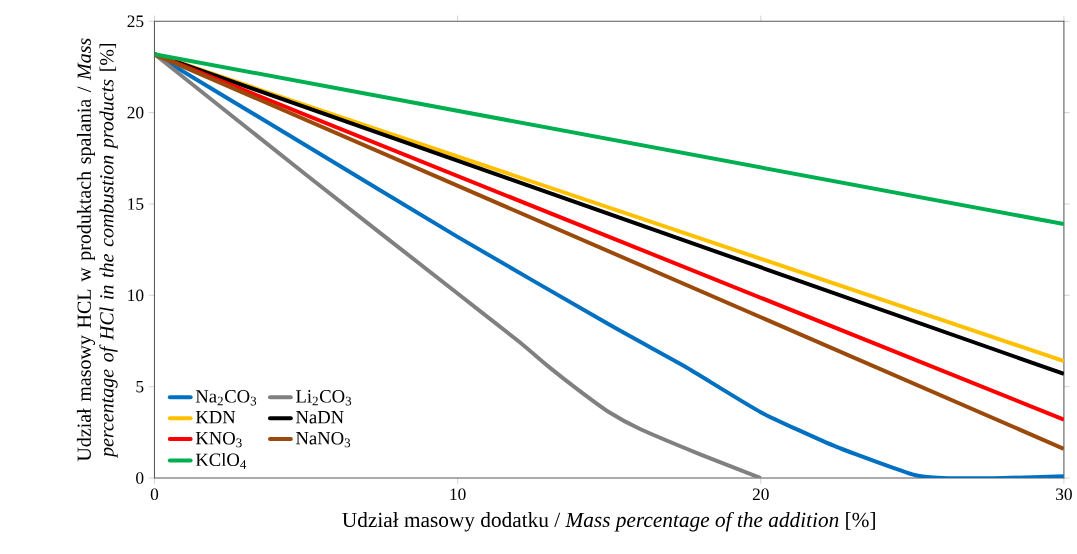  Describe the element at coordinates (154, 494) in the screenshot. I see `x-tick-label: 0` at that location.